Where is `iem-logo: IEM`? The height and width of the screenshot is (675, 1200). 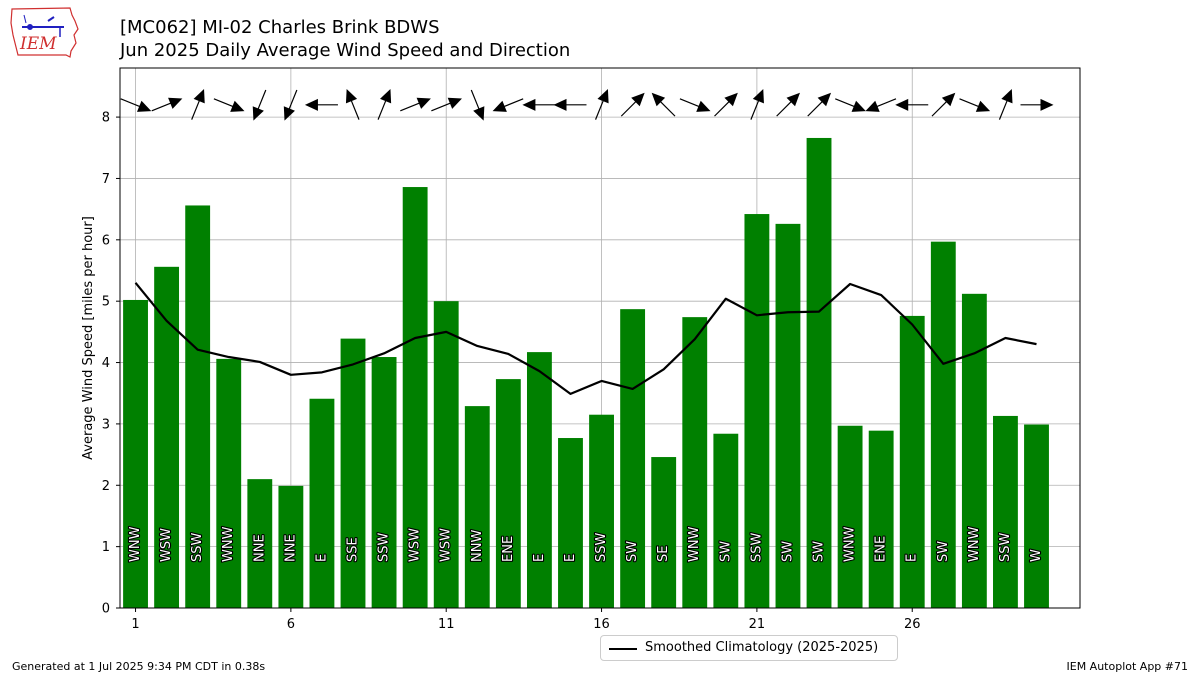
iem-logo: IEM is located at coordinates (44, 32).